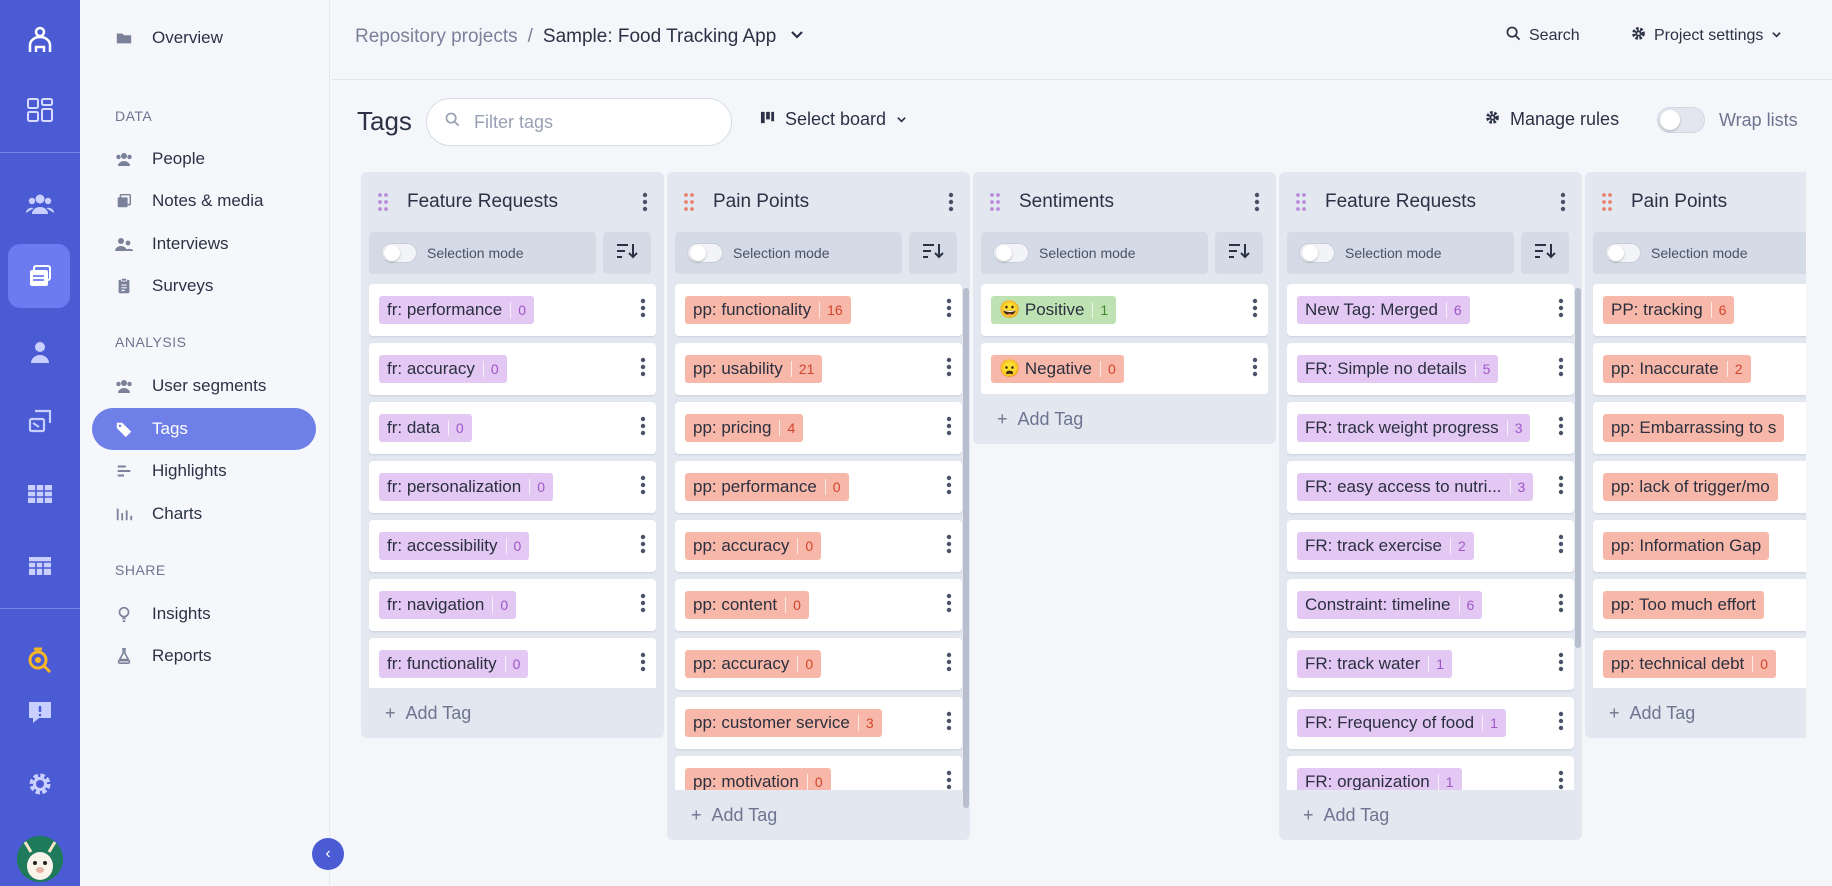  I want to click on tag-chip: fr: data 0, so click(425, 428).